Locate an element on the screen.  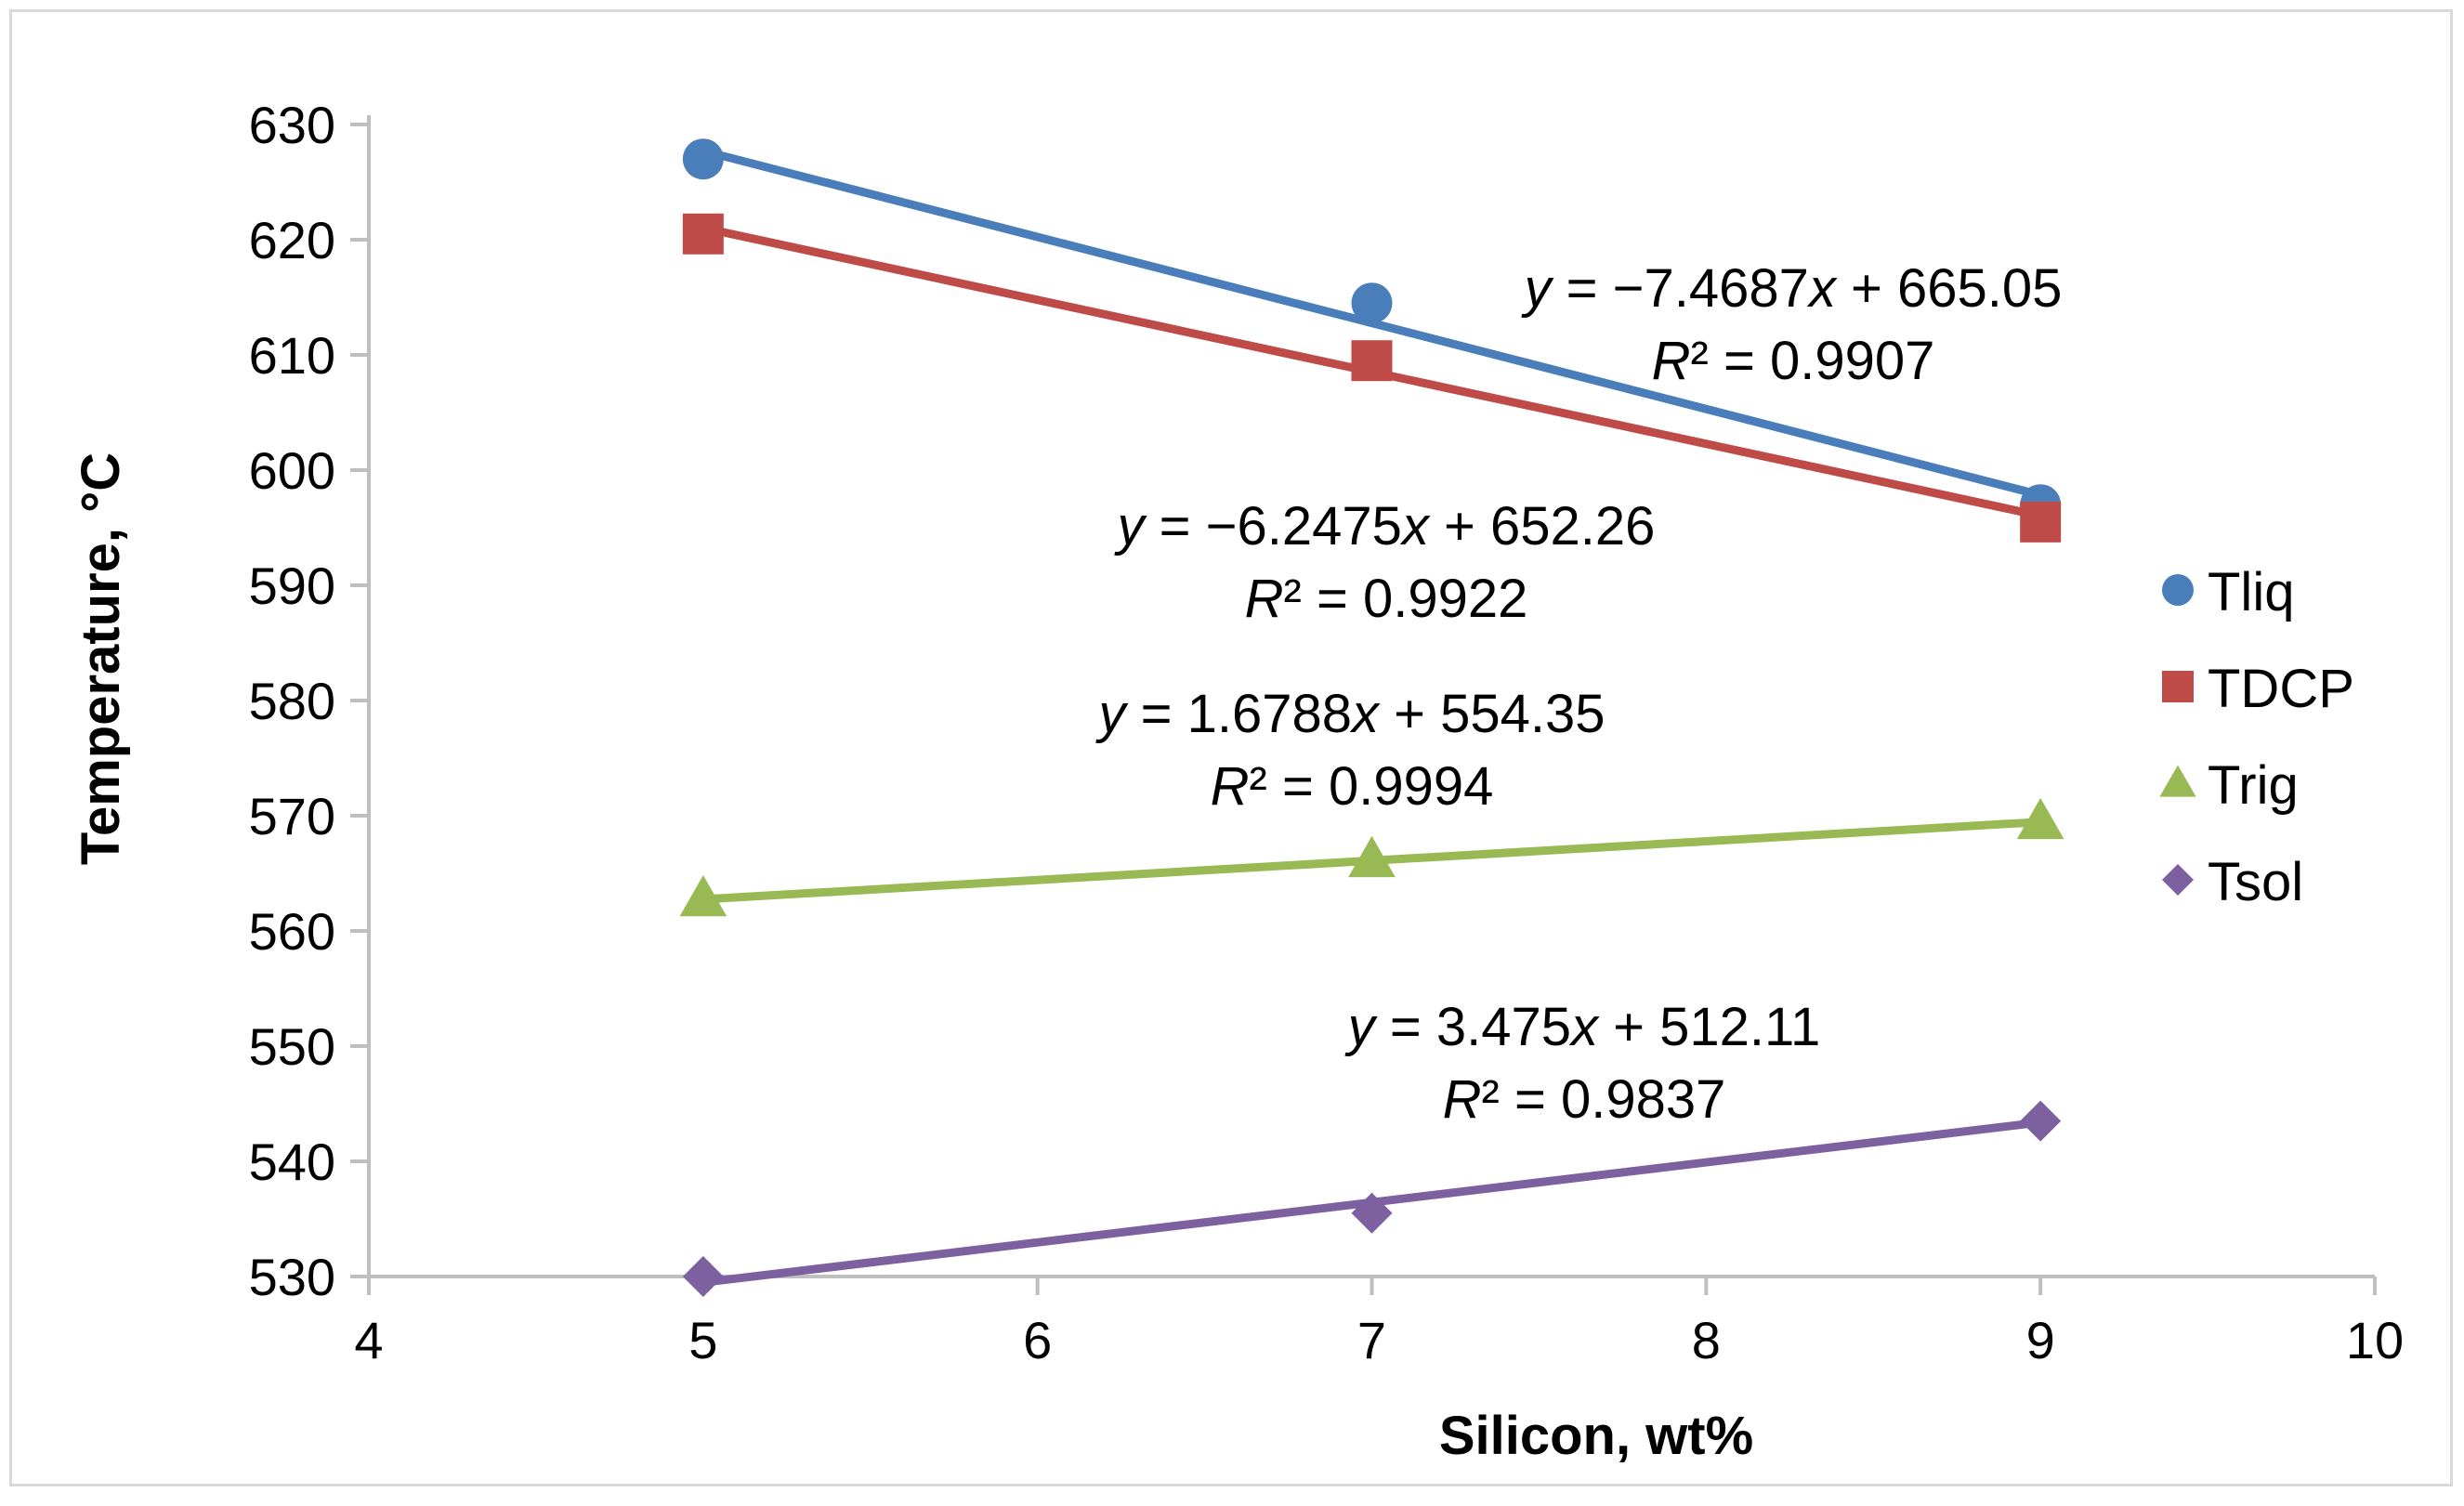
legend-label-tdcp: TDCP is located at coordinates (2281, 689).